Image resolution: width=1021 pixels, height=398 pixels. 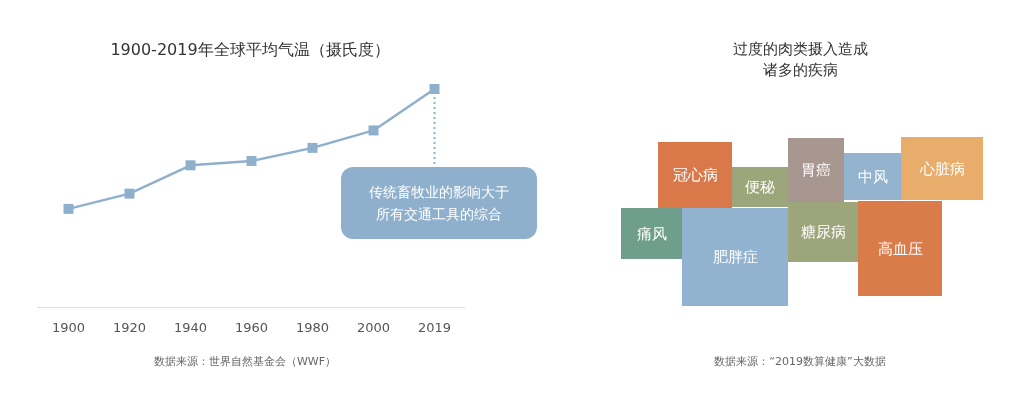 I want to click on category-label: 中风, so click(x=872, y=176).